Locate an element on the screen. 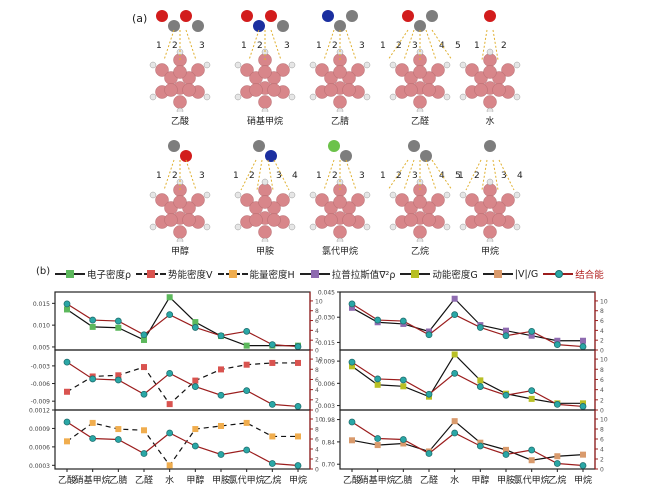 The width and height of the screenshot is (650, 490). series-line is located at coordinates (182, 384).